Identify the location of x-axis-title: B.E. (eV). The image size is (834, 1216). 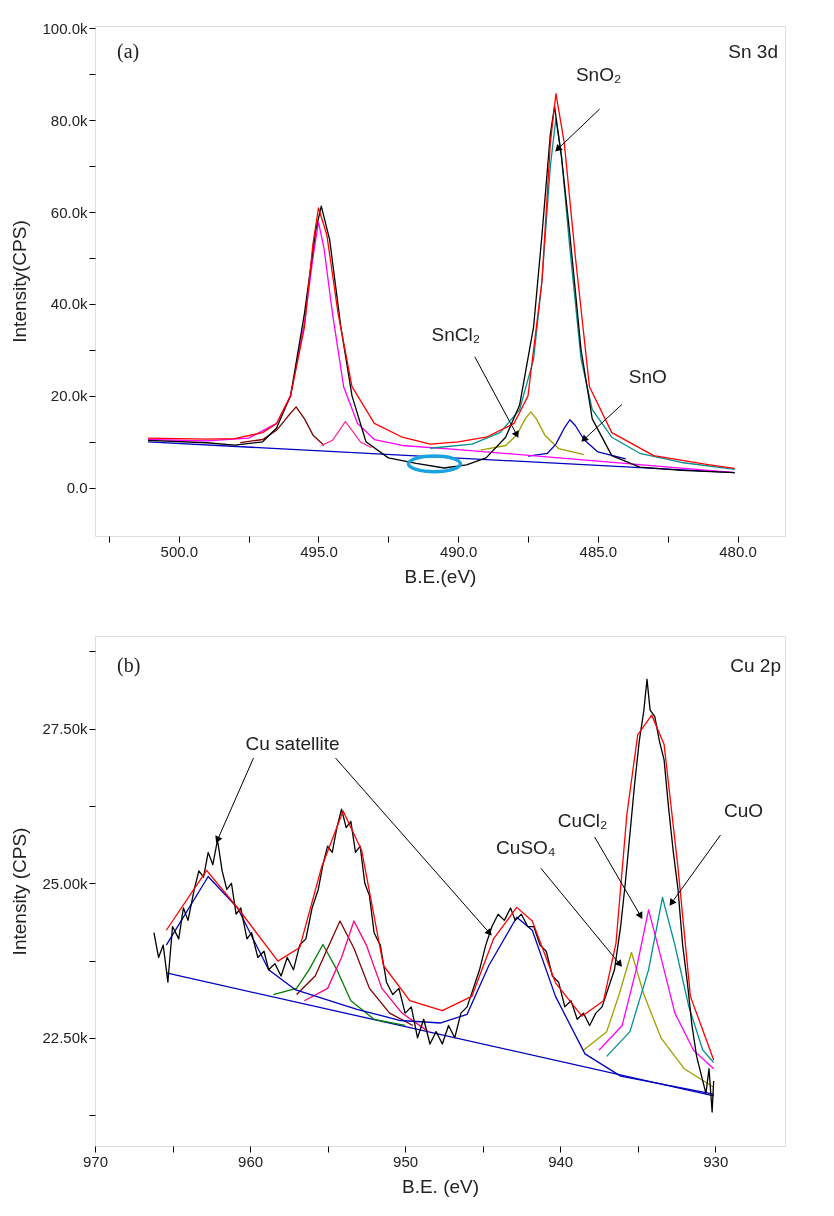
(440, 1186).